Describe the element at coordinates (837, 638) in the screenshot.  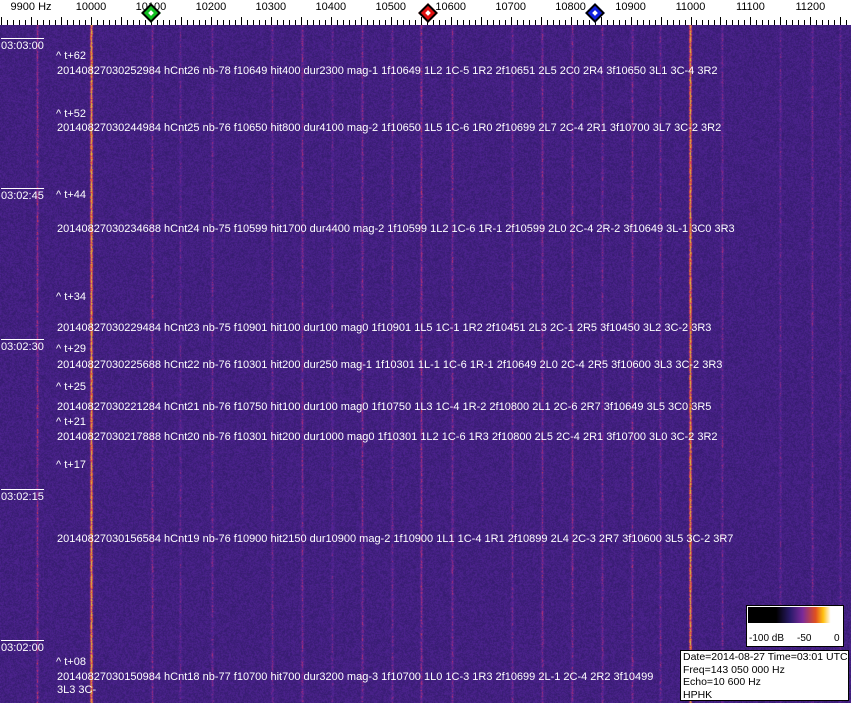
I see `colorbar-max-label: 0` at that location.